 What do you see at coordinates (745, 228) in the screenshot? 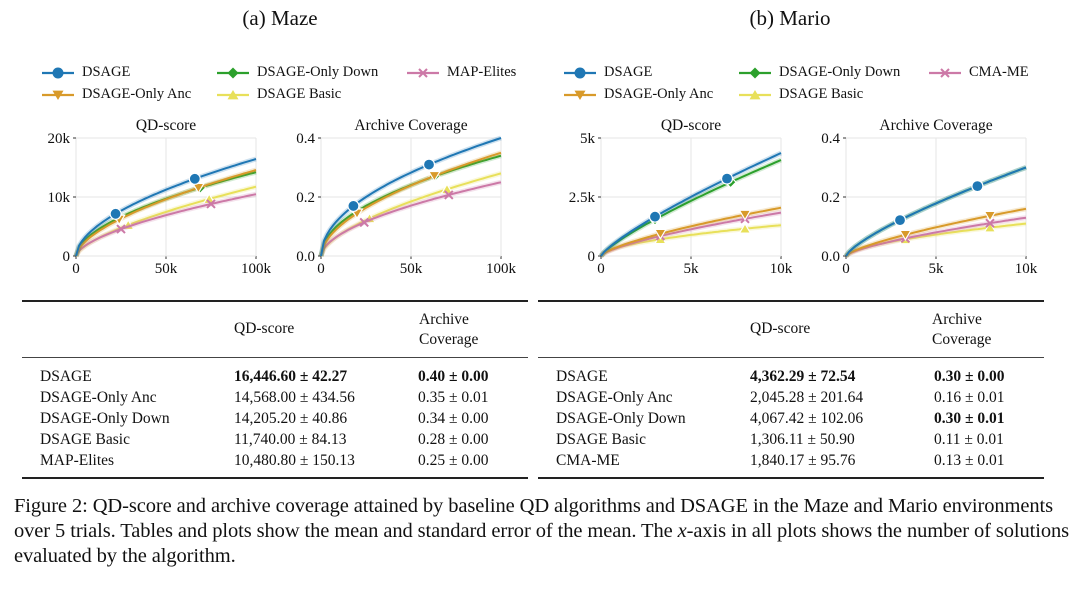
I see `data-point-dsage-basic` at bounding box center [745, 228].